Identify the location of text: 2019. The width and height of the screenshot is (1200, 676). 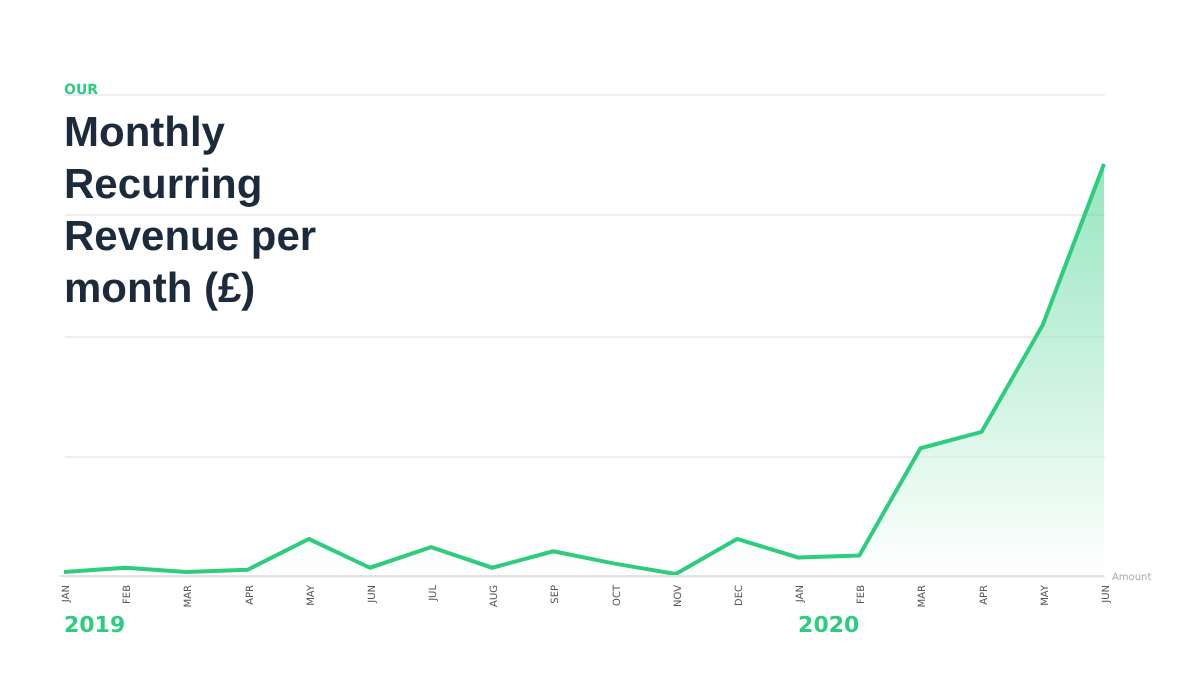
(95, 625).